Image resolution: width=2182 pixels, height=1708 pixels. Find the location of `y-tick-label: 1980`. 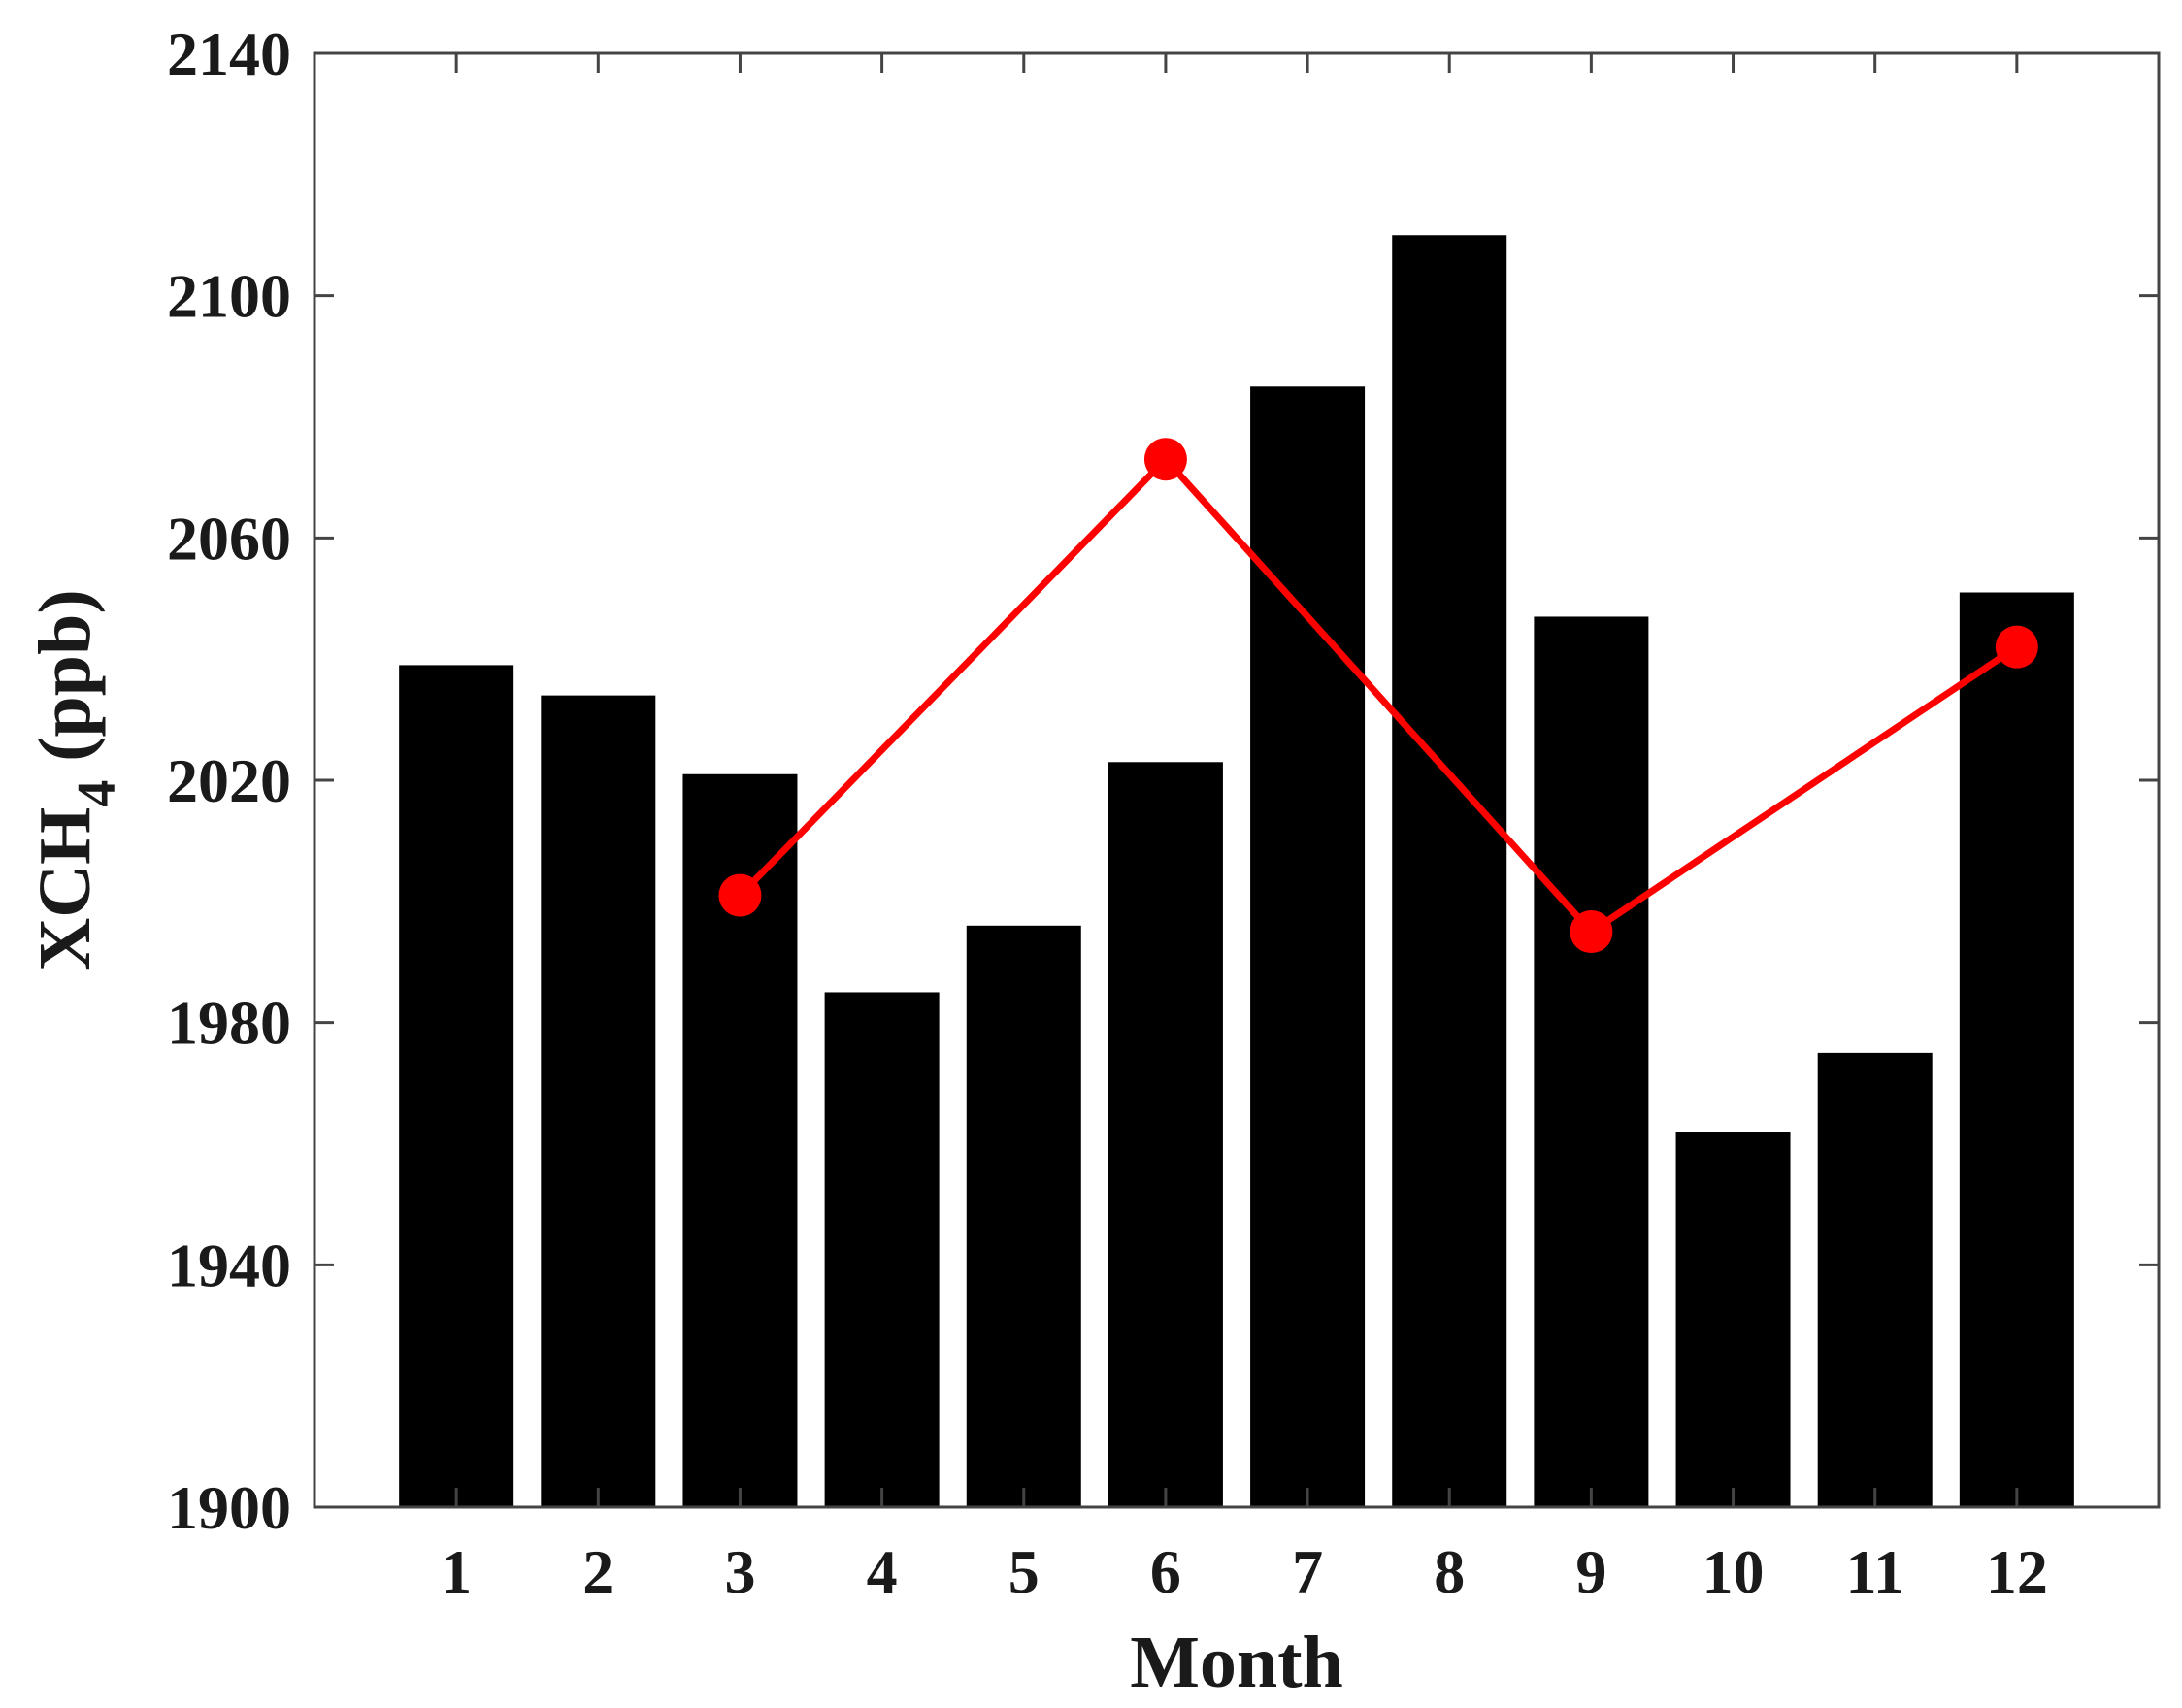

y-tick-label: 1980 is located at coordinates (229, 1024).